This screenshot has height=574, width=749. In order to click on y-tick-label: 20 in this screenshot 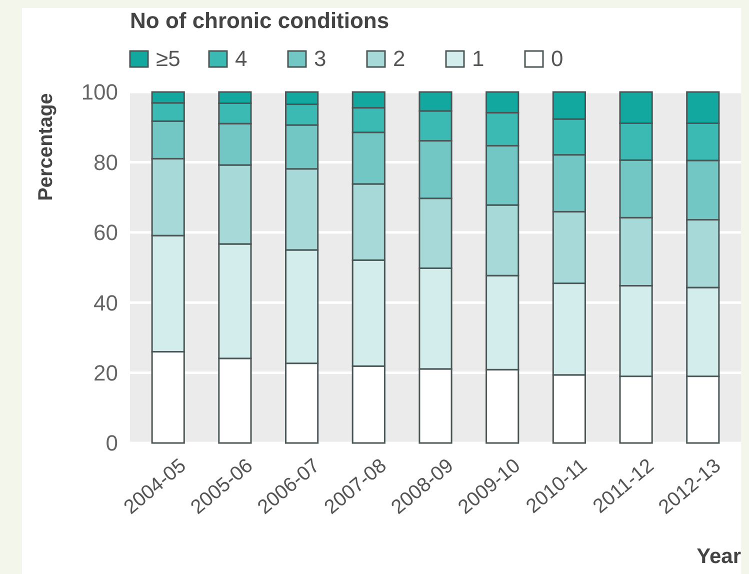, I will do `click(106, 373)`.